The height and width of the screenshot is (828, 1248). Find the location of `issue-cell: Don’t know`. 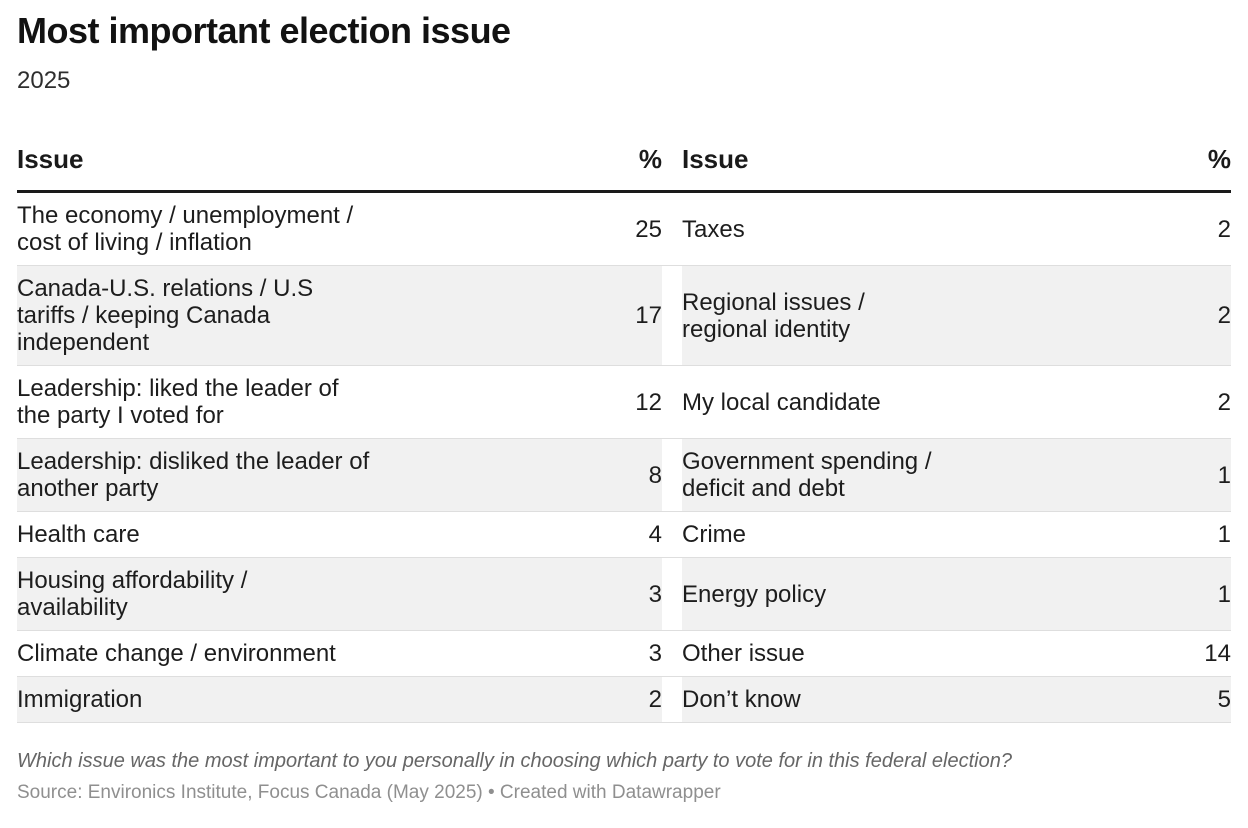

issue-cell: Don’t know is located at coordinates (892, 699).